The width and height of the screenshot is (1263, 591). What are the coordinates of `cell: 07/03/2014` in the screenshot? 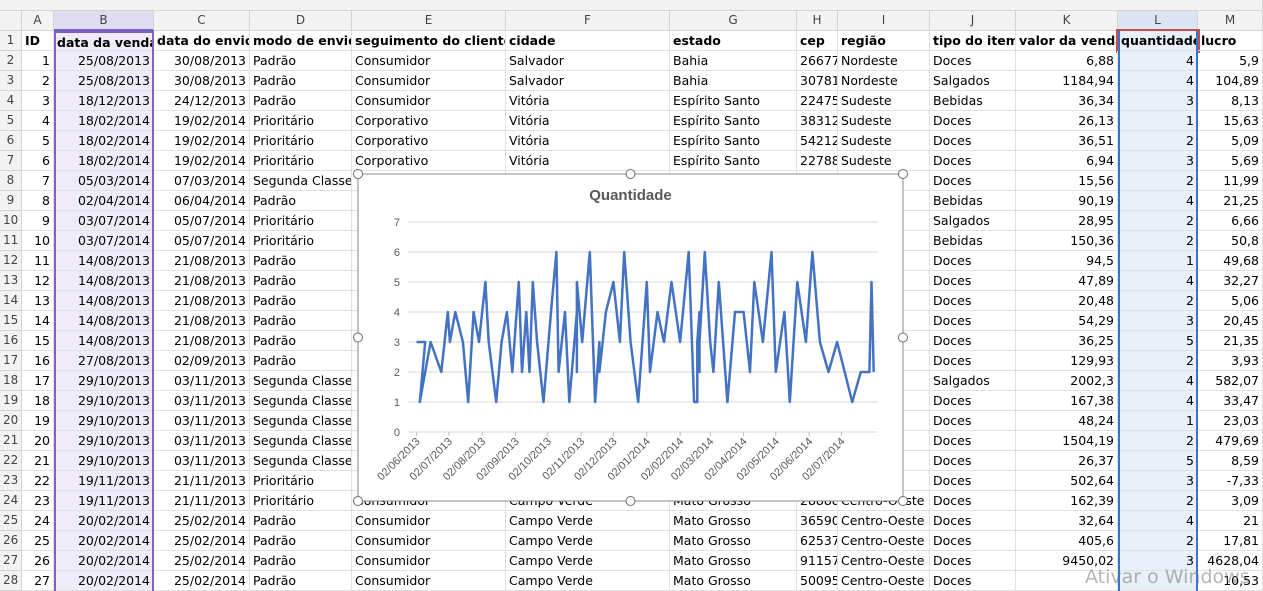 It's located at (202, 181).